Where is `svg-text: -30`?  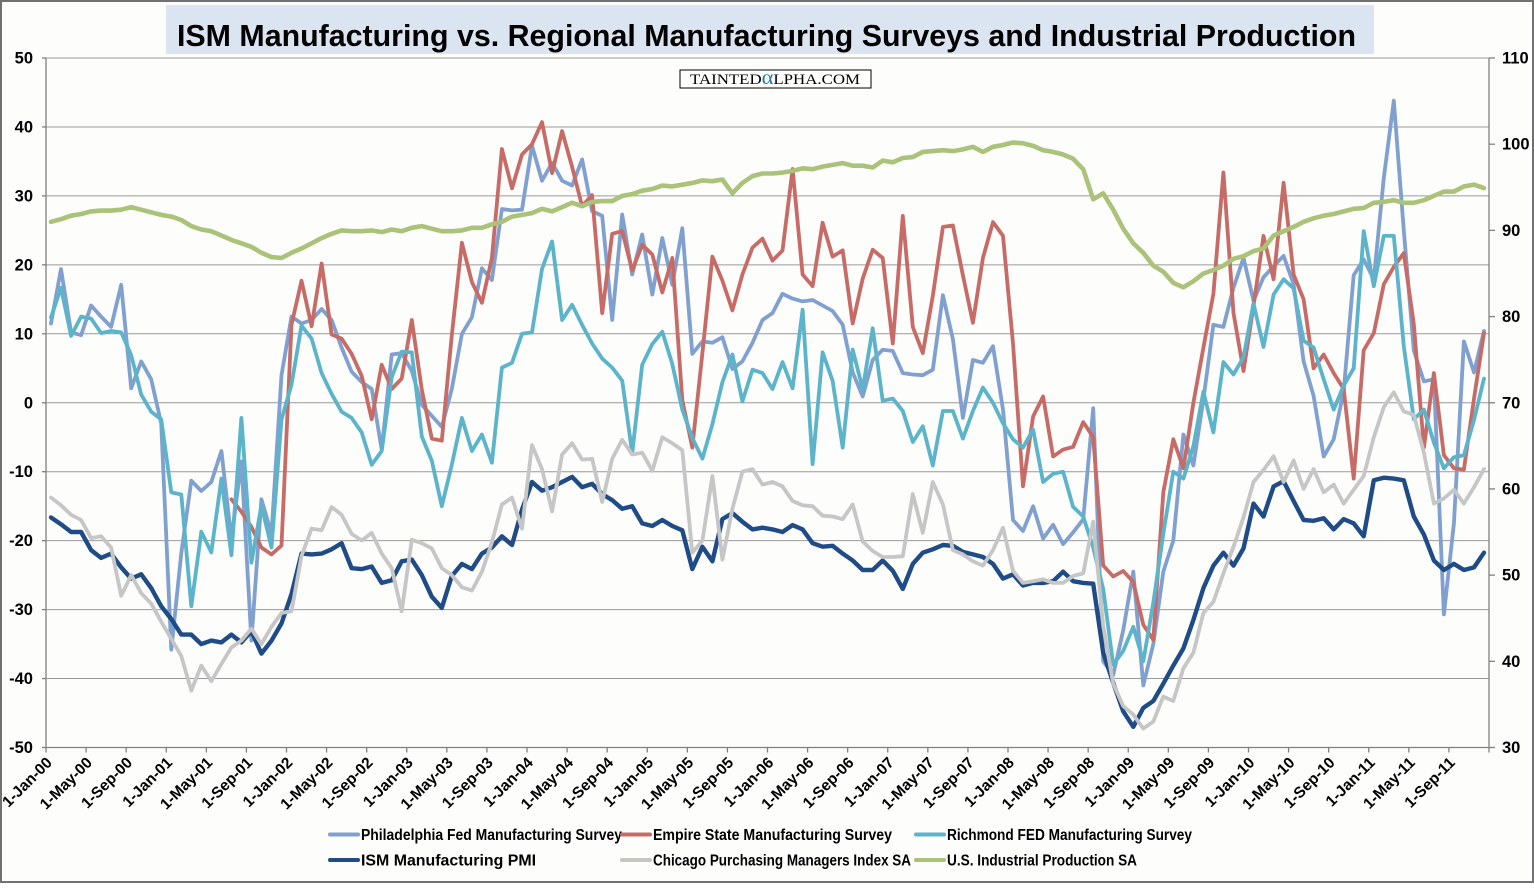
svg-text: -30 is located at coordinates (21, 610).